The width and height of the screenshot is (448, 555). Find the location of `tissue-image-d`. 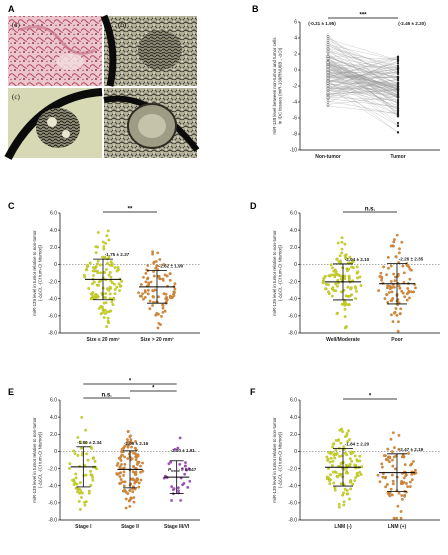

tissue-image-d is located at coordinates (150, 123).